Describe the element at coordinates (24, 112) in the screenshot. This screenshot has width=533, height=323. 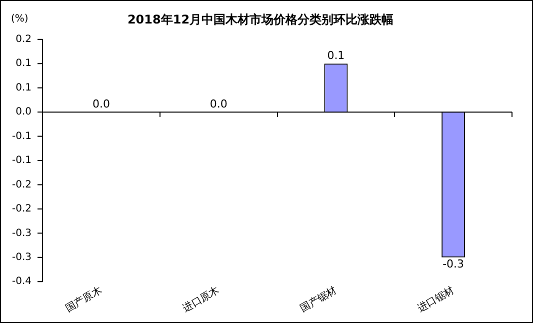
I see `y-tick-label: 0.0` at that location.